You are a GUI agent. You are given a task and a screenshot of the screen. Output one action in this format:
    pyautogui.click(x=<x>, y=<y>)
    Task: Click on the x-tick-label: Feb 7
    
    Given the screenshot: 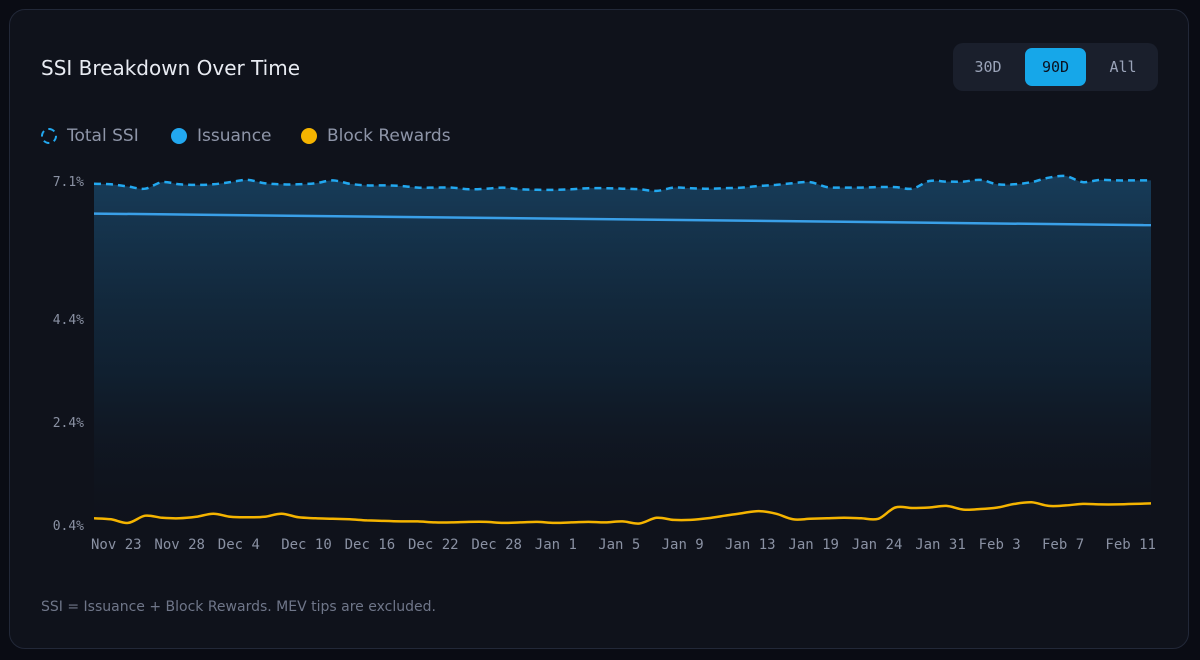 What is the action you would take?
    pyautogui.click(x=1063, y=545)
    